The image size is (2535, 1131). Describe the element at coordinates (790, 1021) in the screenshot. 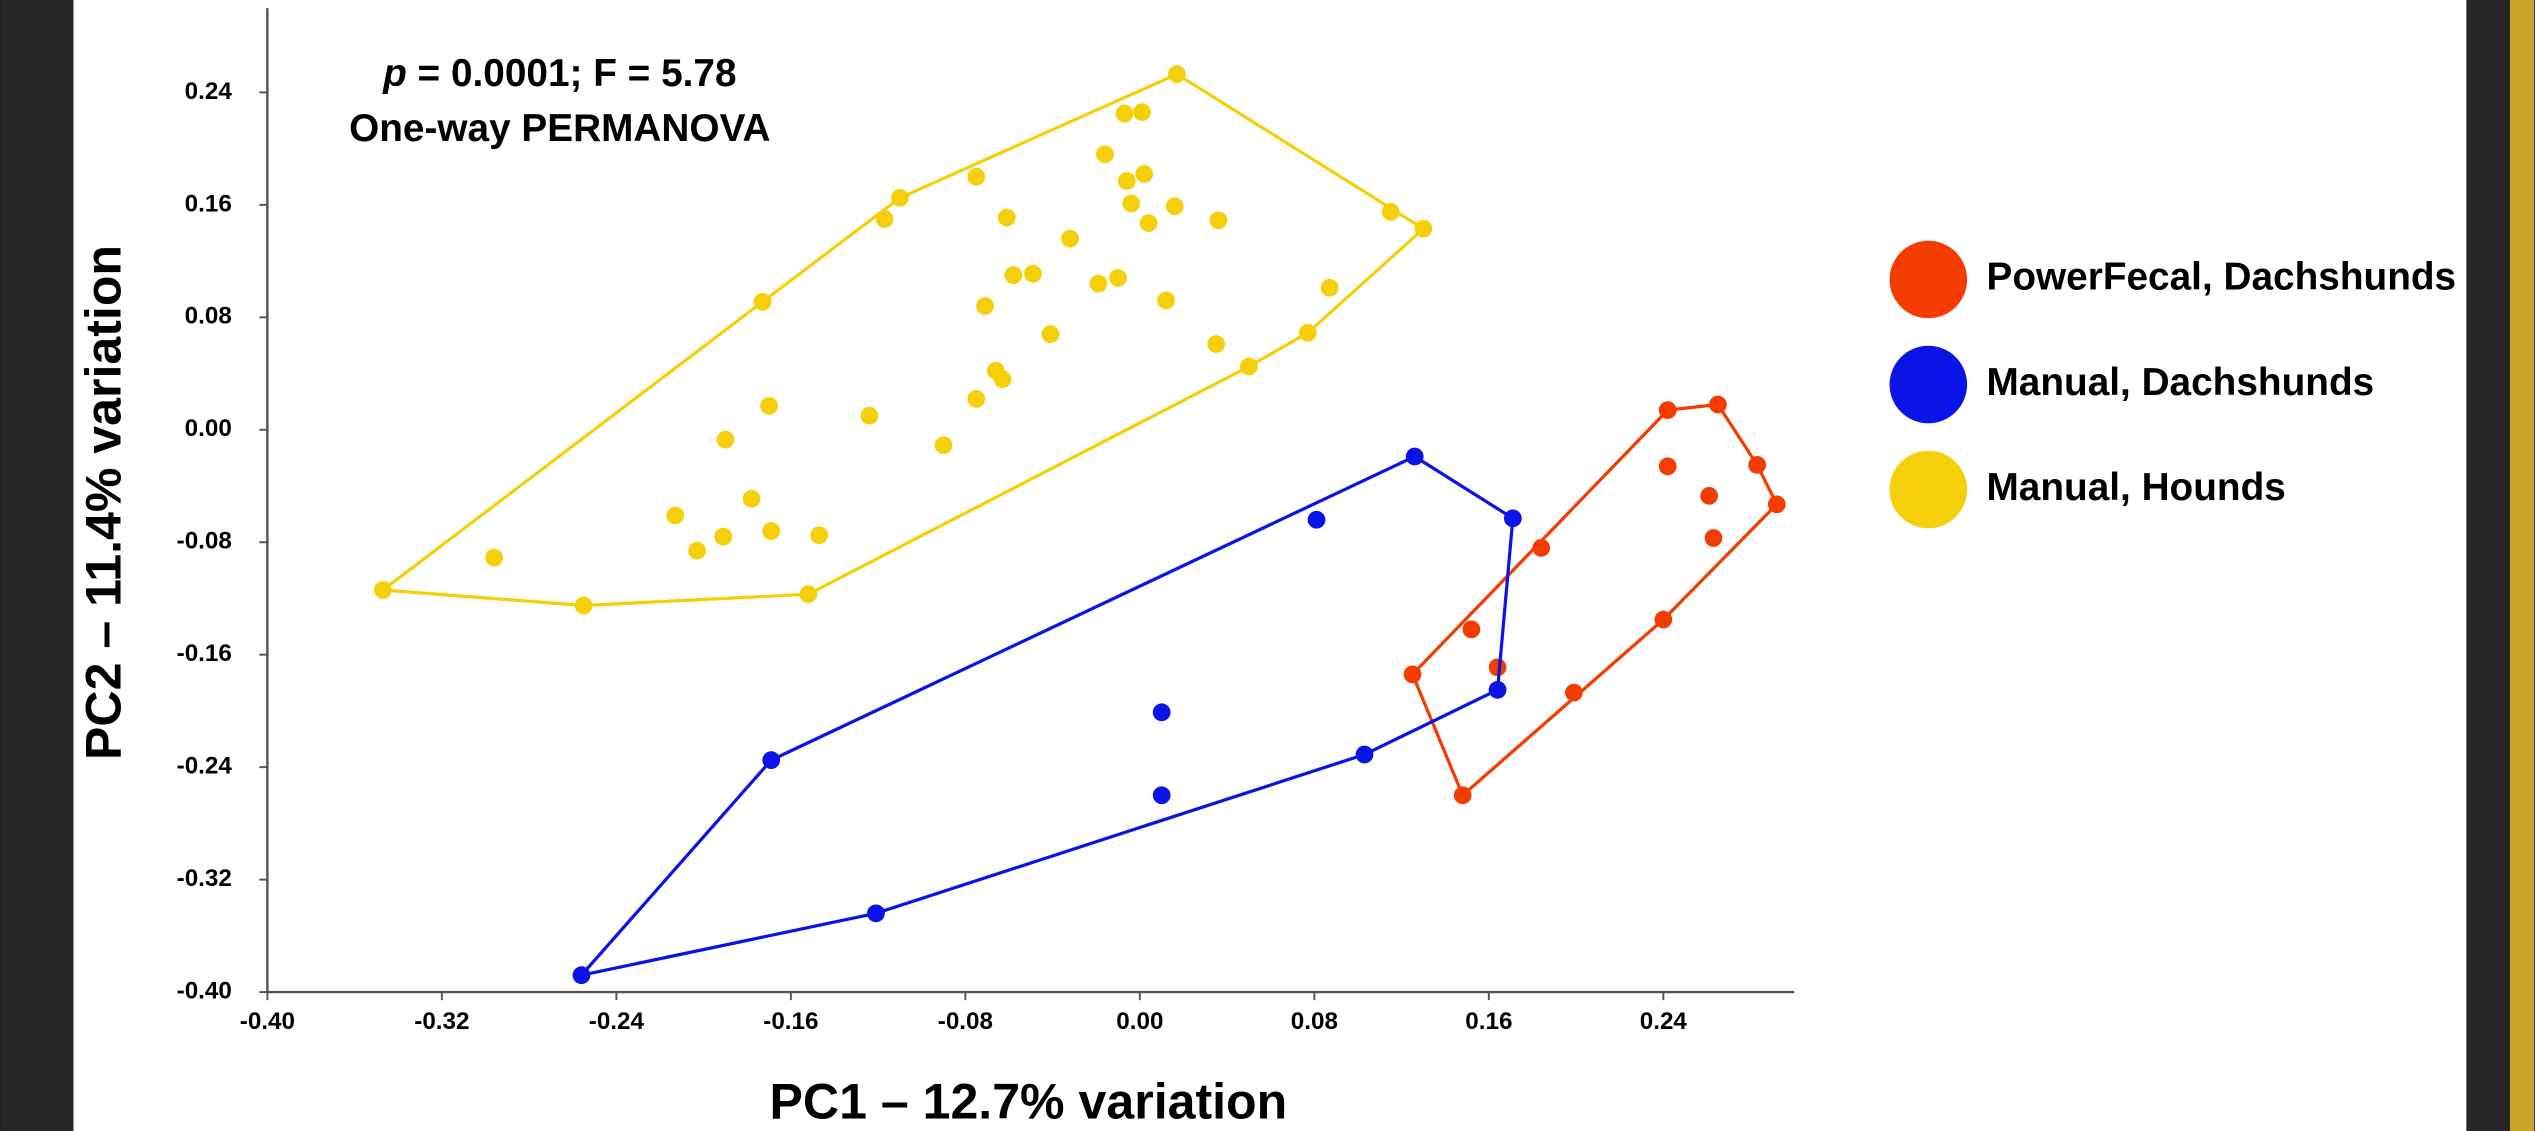

I see `x-tick-label: -0.16` at that location.